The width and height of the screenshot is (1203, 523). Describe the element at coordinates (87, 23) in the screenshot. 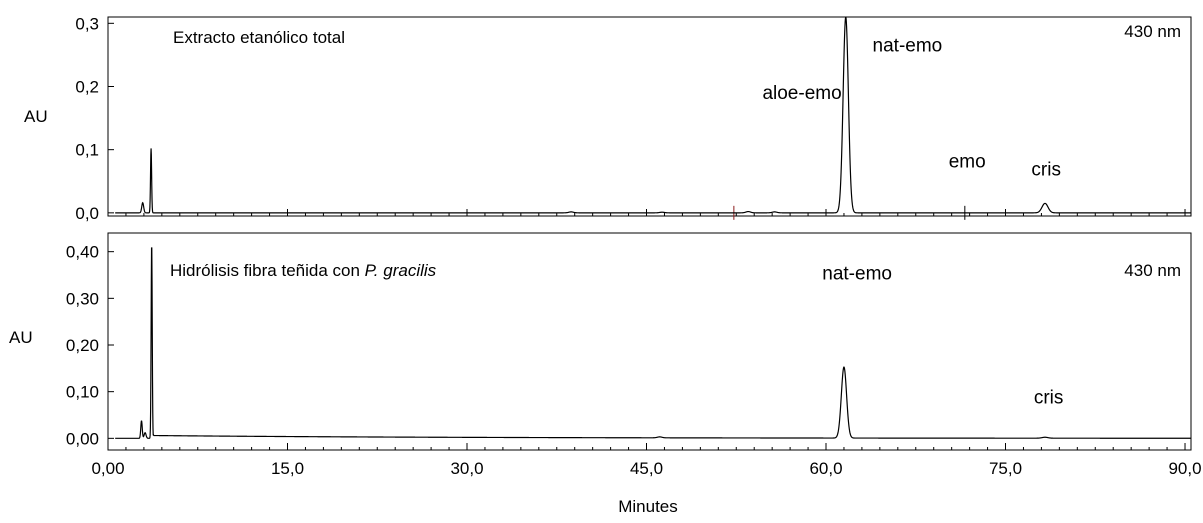

I see `y-tick-label: 0,3` at that location.